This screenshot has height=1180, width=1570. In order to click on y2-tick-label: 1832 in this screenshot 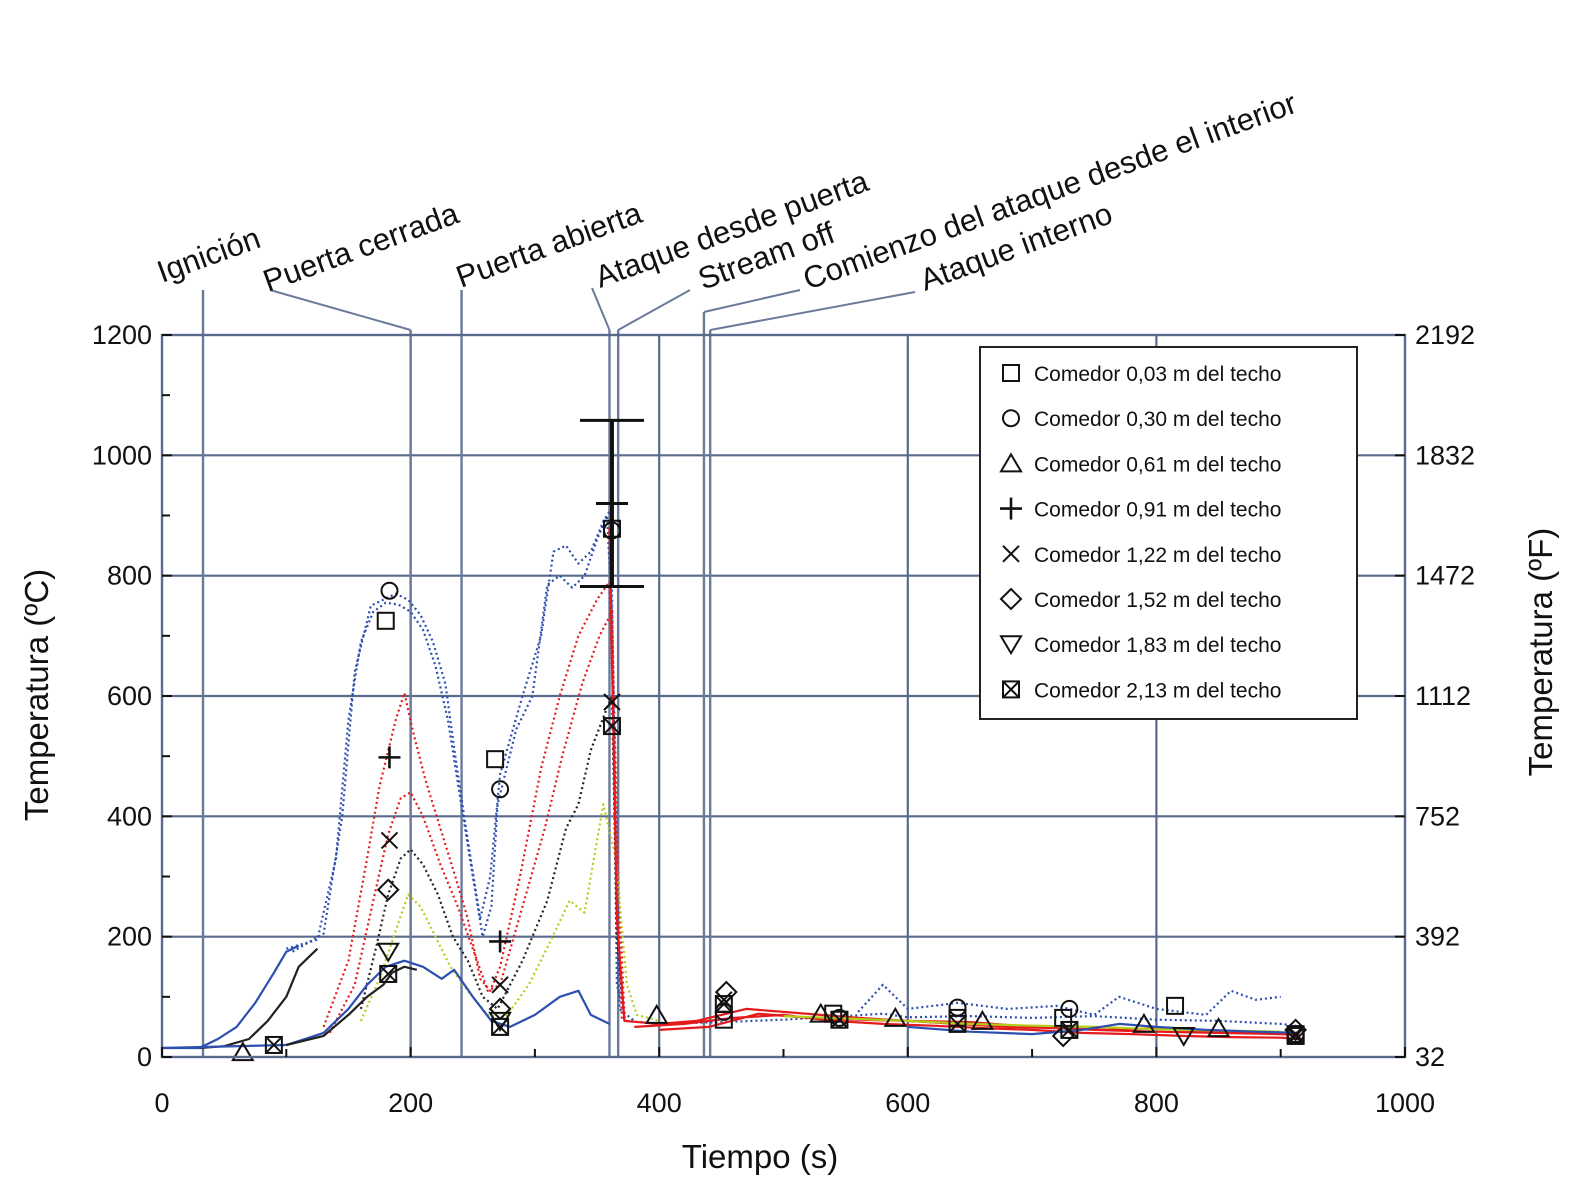, I will do `click(1445, 455)`.